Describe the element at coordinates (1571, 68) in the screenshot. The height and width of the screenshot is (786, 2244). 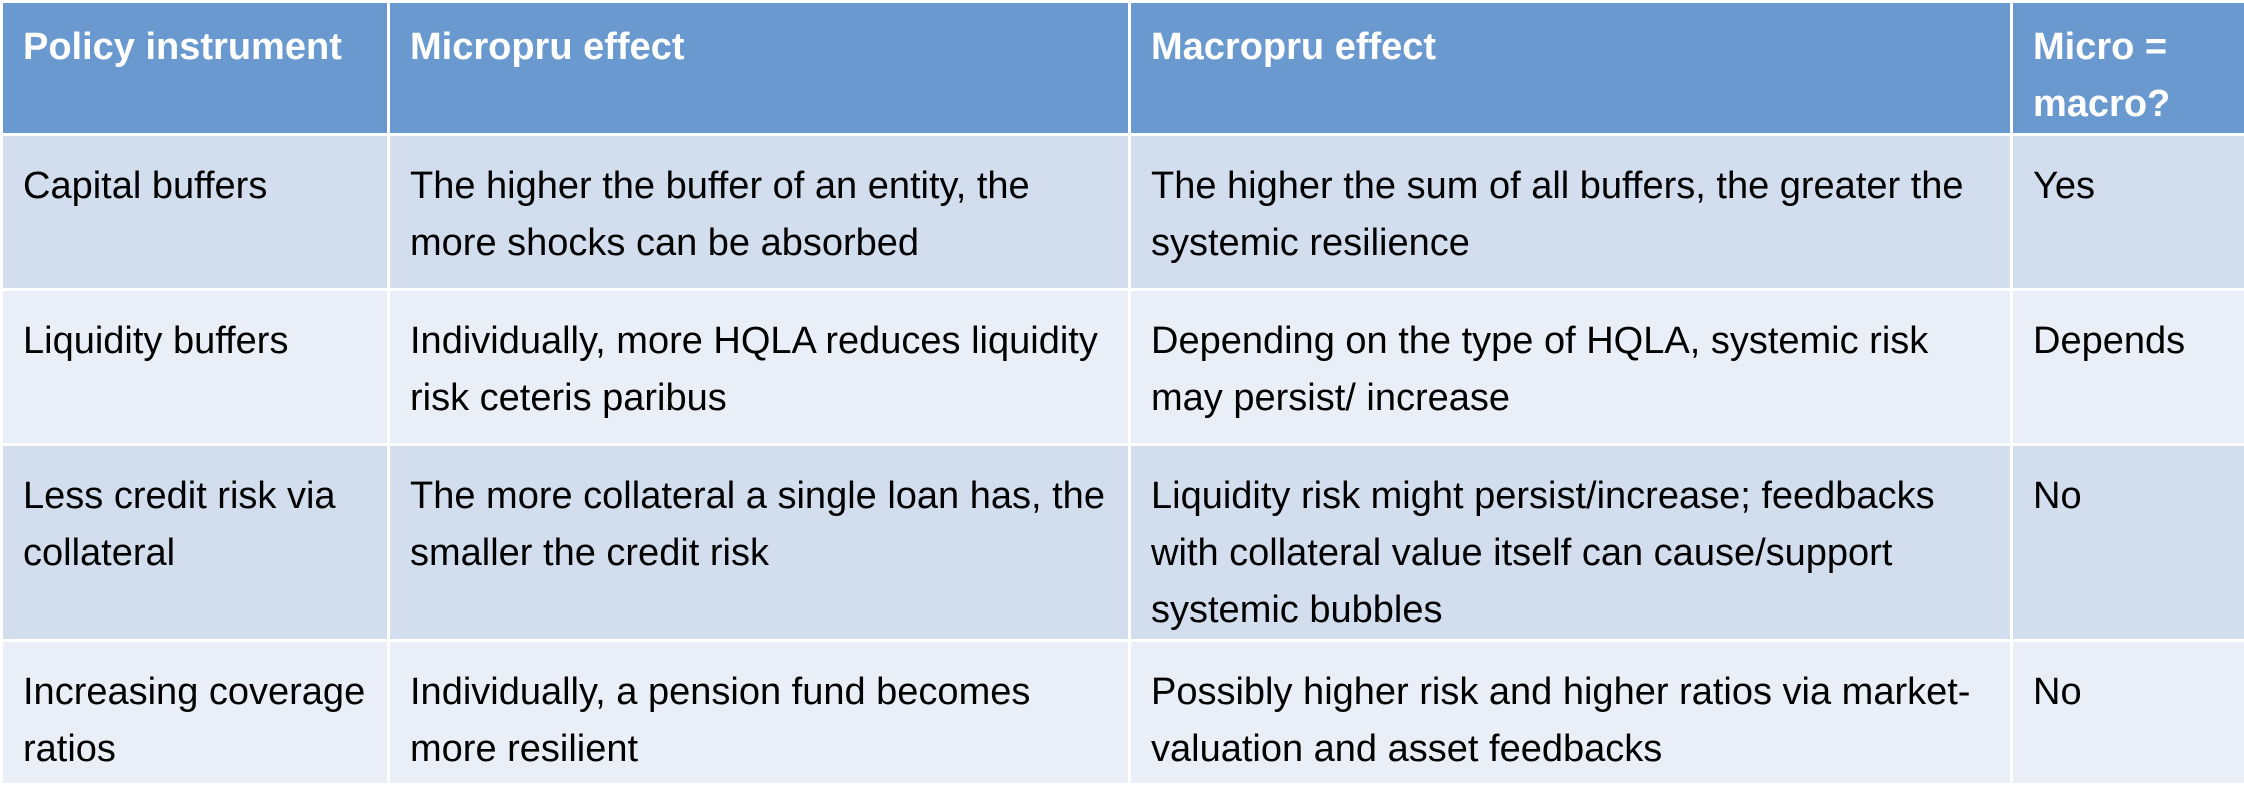
I see `header-macropru-effect: Macropru effect` at that location.